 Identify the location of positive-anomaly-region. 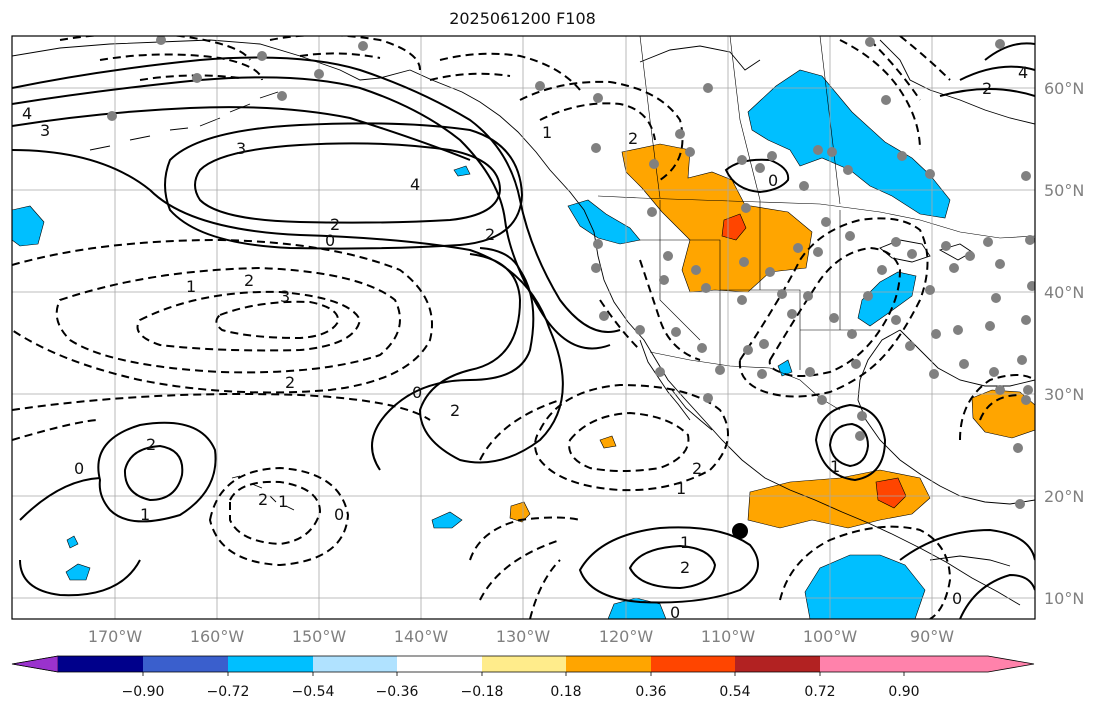
(608, 442).